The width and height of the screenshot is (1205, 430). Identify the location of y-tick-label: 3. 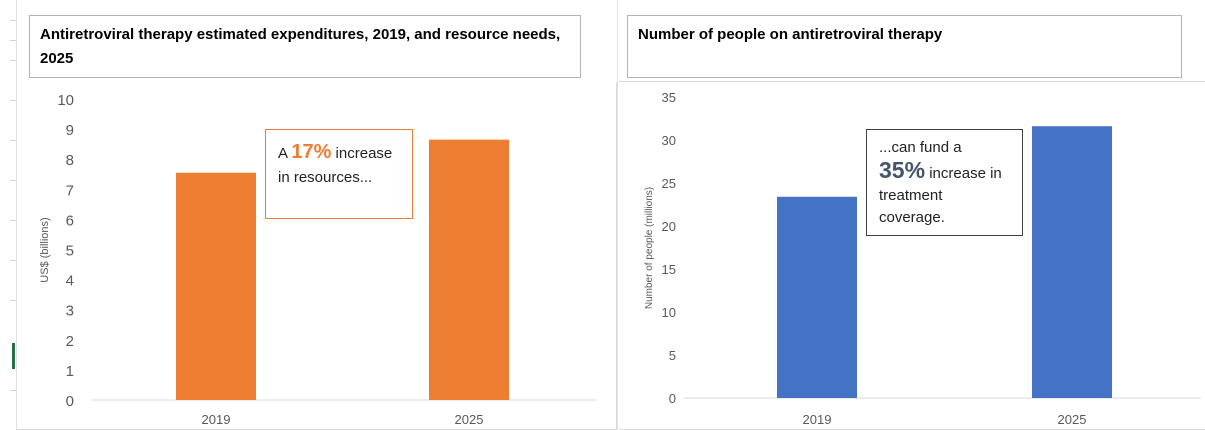
(70, 311).